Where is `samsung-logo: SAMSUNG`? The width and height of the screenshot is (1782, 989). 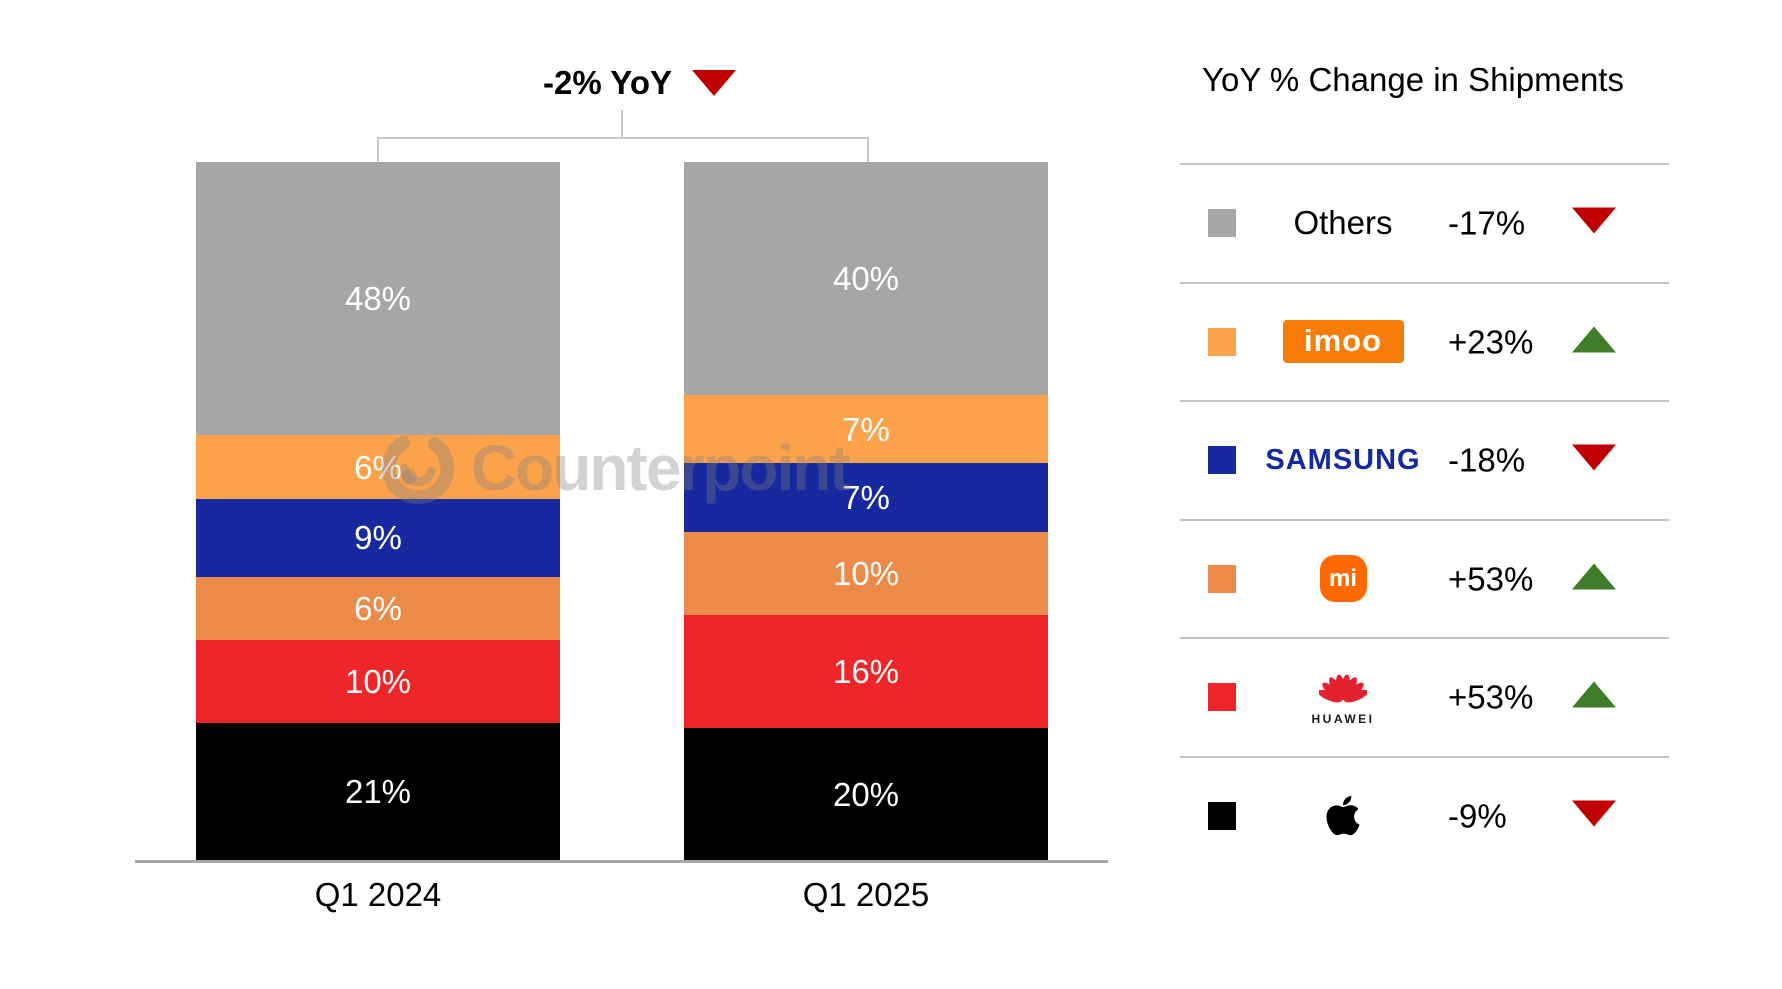 samsung-logo: SAMSUNG is located at coordinates (1343, 459).